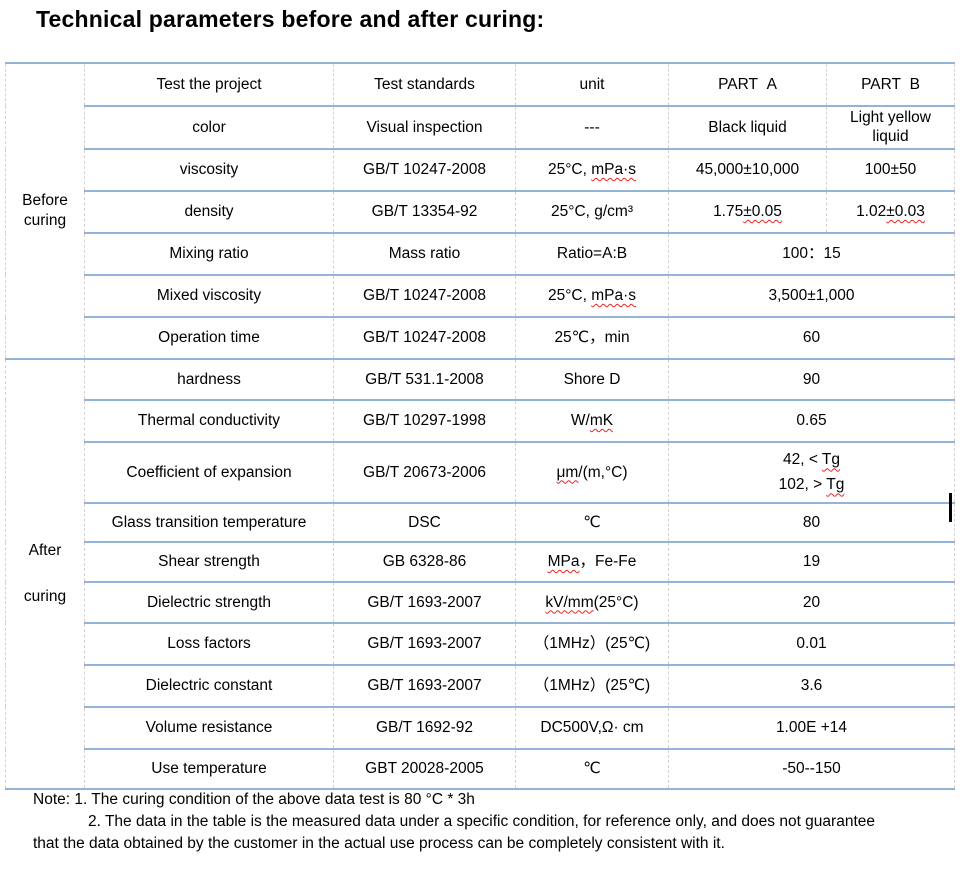 This screenshot has width=960, height=879. Describe the element at coordinates (209, 295) in the screenshot. I see `cell-test-project: Mixed viscosity` at that location.